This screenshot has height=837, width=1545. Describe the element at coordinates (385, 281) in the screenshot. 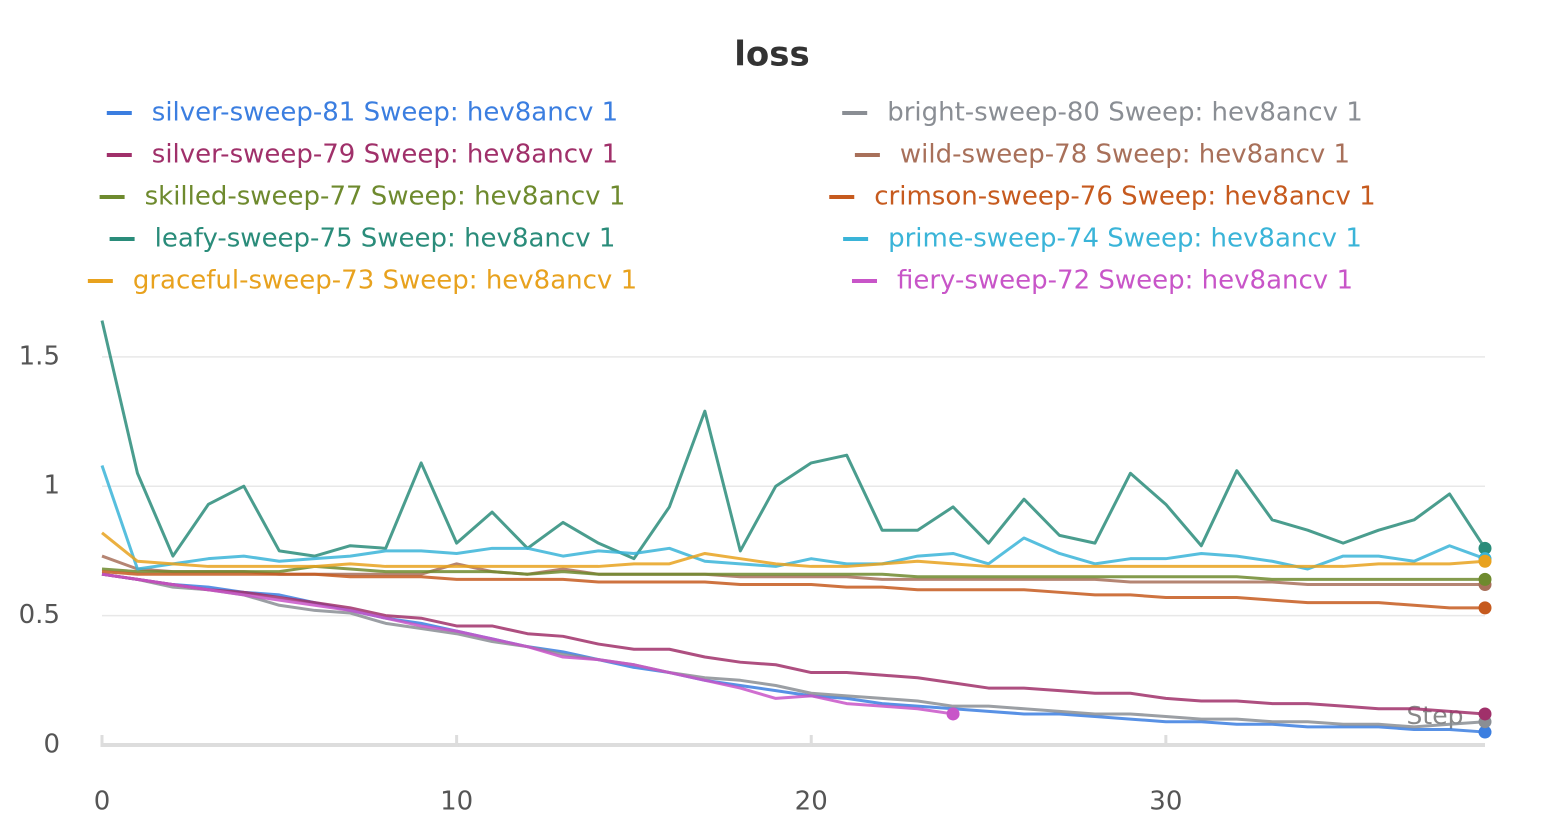

I see `legend-label: graceful-sweep-73 Sweep: hev8ancv 1` at that location.